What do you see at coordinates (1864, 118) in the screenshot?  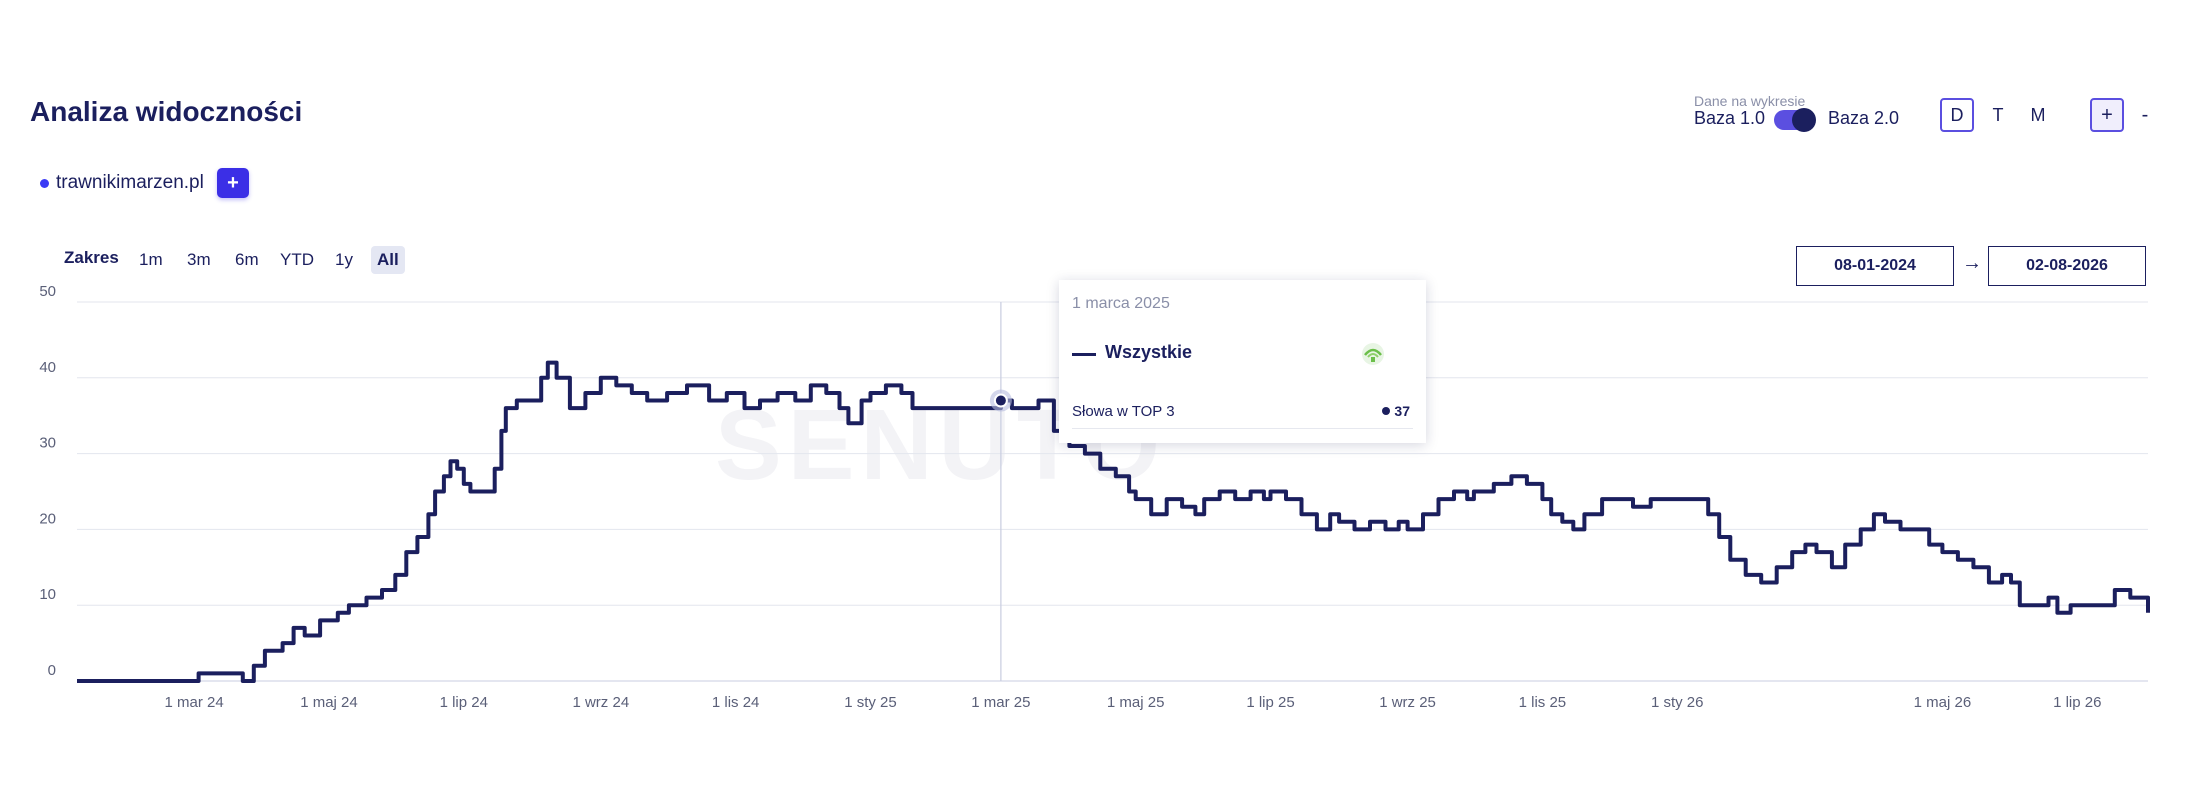 I see `baza-2-label: Baza 2.0` at bounding box center [1864, 118].